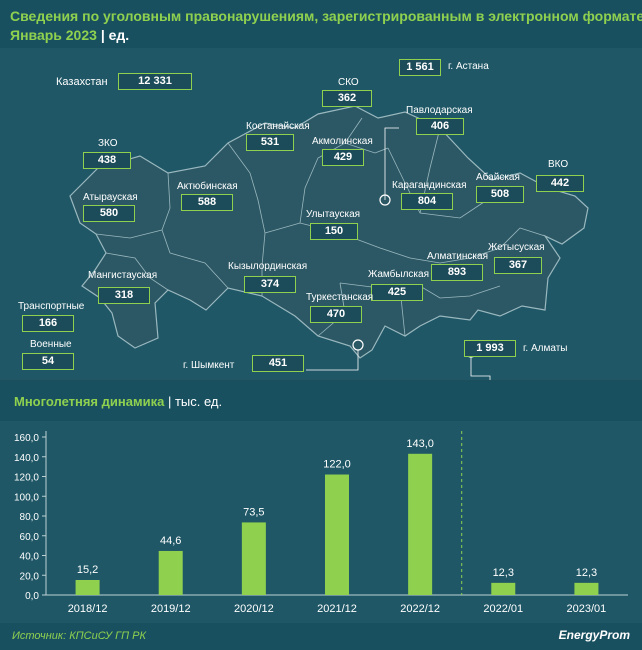  I want to click on zhetysu-label: Жетысуская, so click(516, 247).